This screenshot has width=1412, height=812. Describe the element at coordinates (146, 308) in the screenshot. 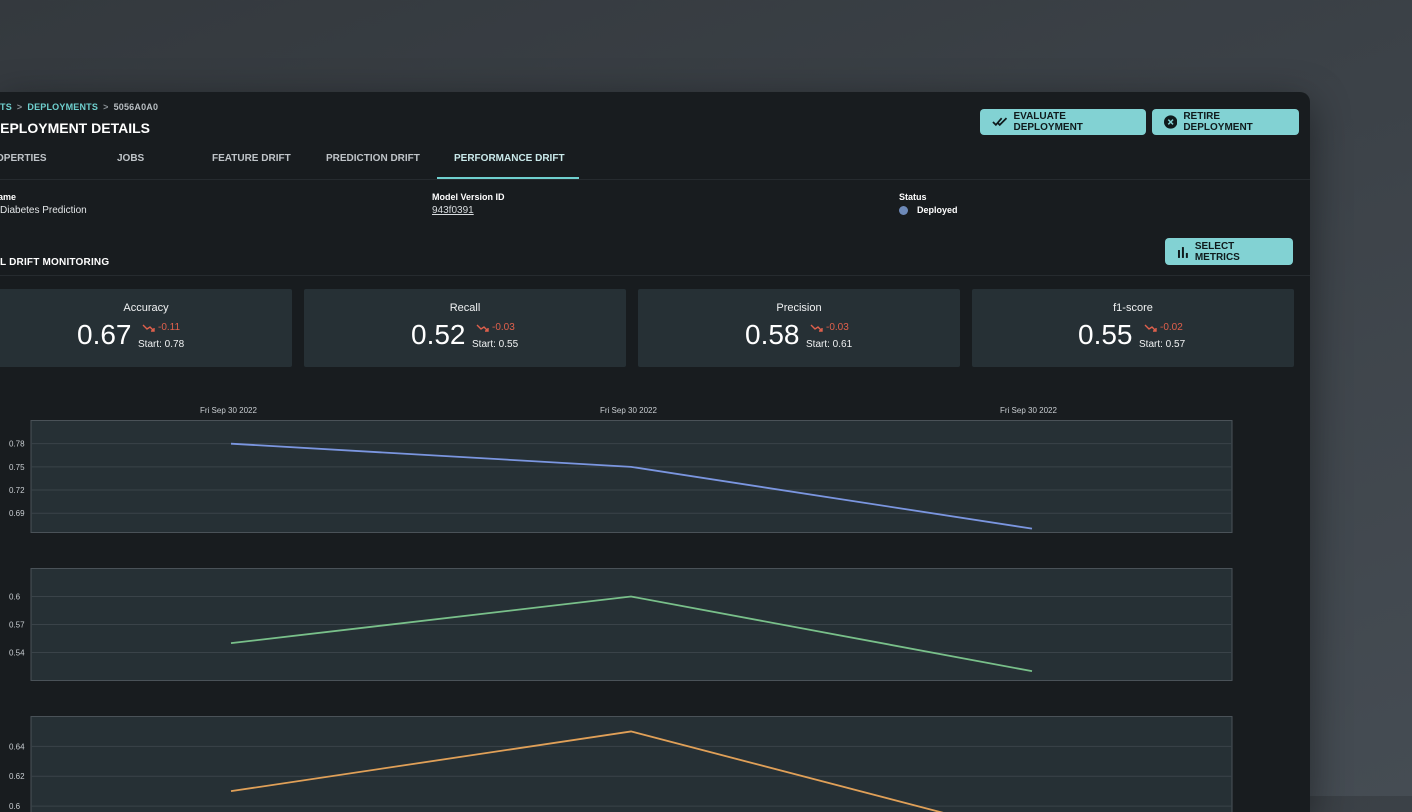

I see `metric-name: Accuracy` at that location.